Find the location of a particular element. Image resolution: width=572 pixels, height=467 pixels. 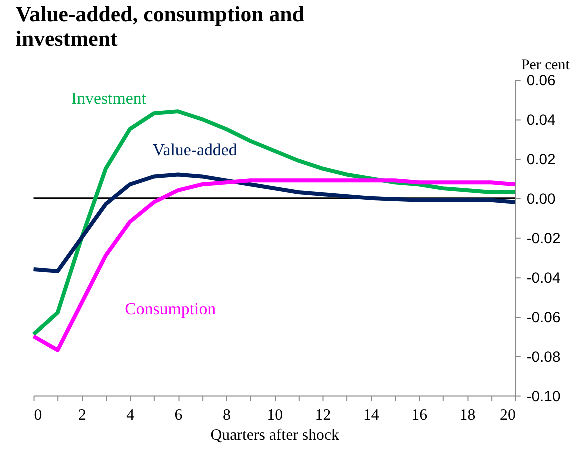

y-tick-label: 0.02 is located at coordinates (541, 160).